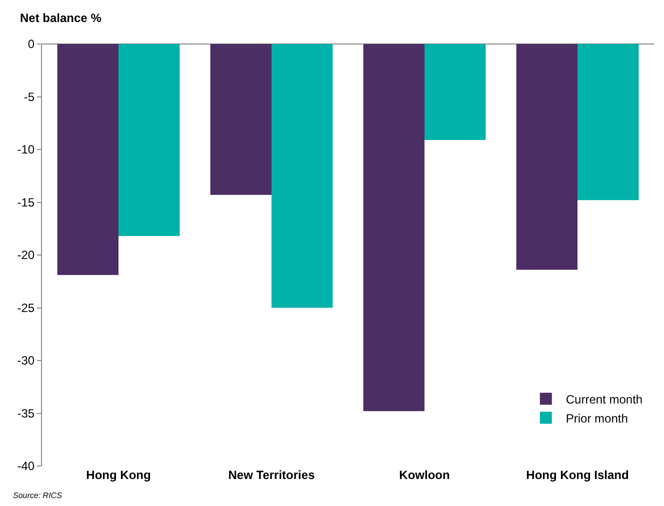 This screenshot has height=506, width=664. I want to click on y-tick-label: 0, so click(31, 44).